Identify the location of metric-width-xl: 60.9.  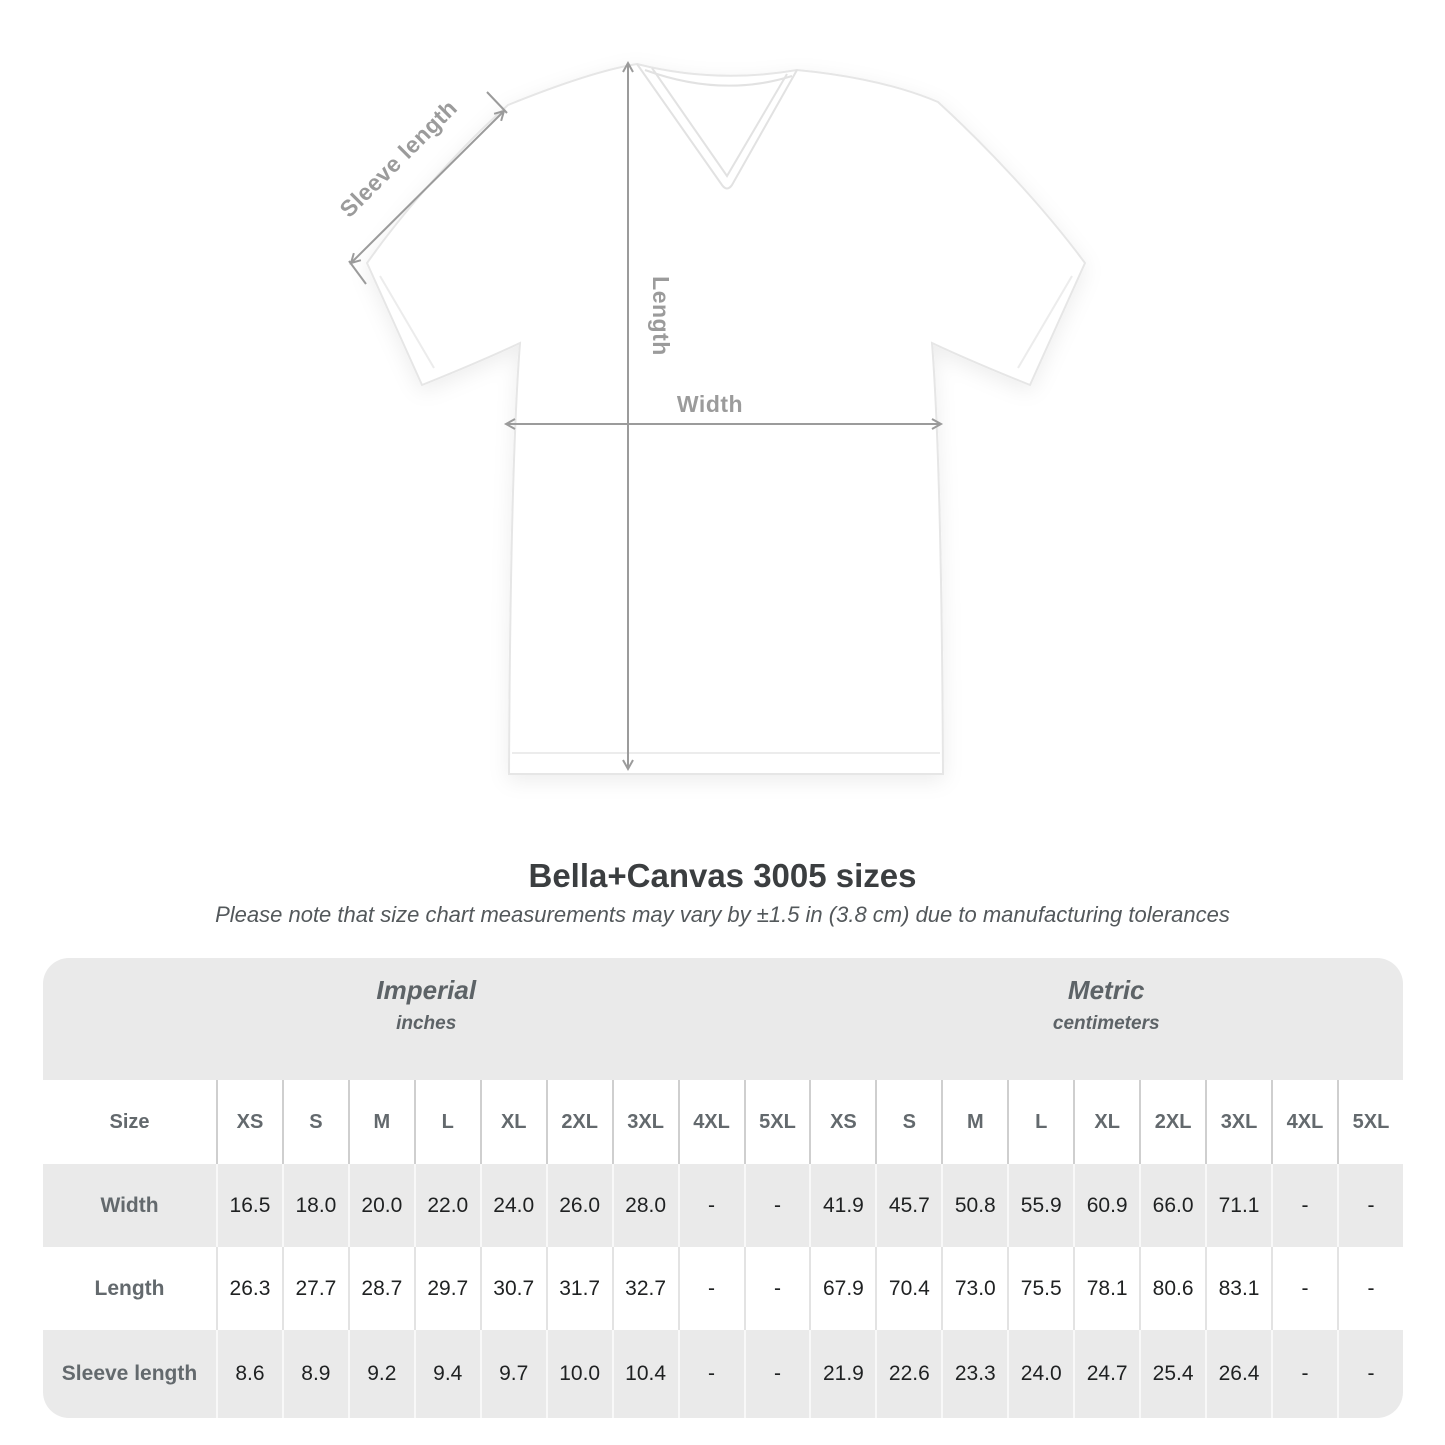
(1106, 1205).